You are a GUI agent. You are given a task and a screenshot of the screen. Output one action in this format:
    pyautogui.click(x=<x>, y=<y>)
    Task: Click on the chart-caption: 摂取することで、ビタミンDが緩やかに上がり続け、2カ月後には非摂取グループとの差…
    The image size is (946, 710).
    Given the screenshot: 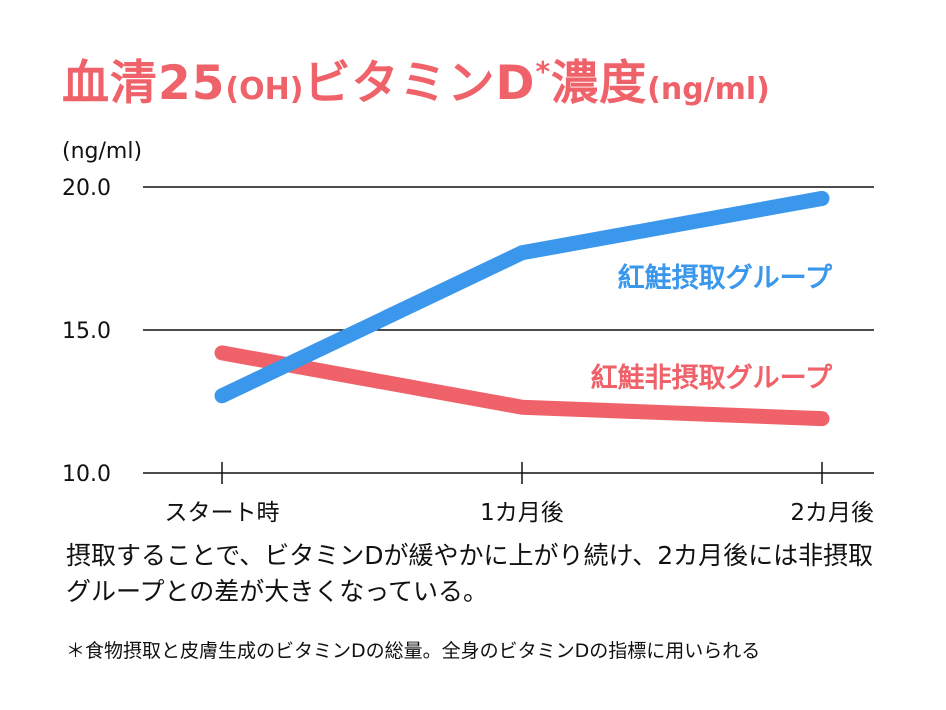 What is the action you would take?
    pyautogui.click(x=470, y=573)
    